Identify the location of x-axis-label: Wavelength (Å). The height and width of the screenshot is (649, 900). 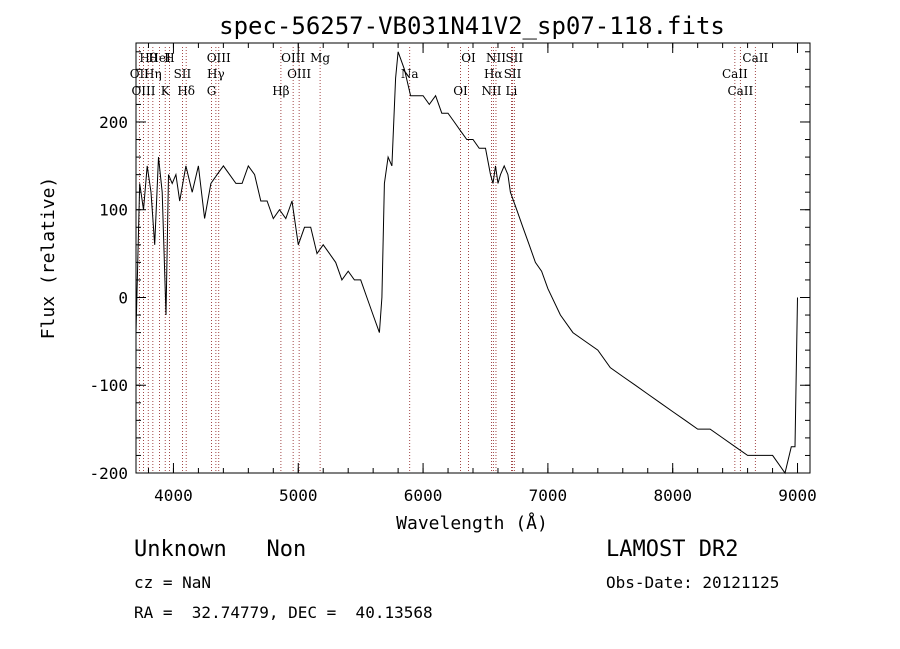
(472, 523).